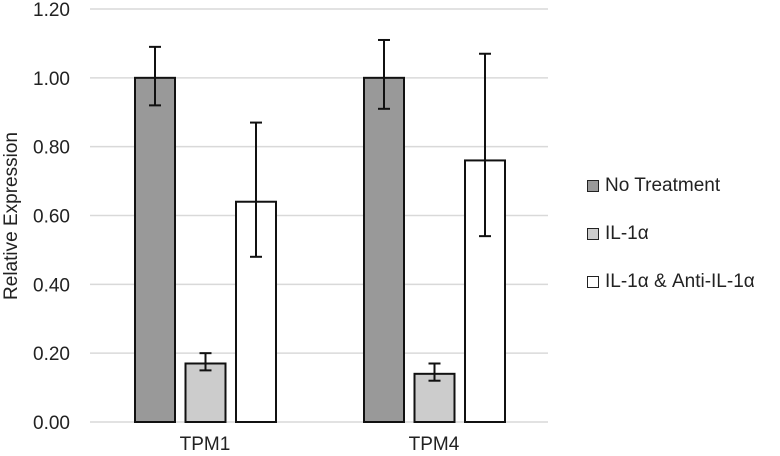  Describe the element at coordinates (434, 444) in the screenshot. I see `x-category-label: TPM4` at that location.